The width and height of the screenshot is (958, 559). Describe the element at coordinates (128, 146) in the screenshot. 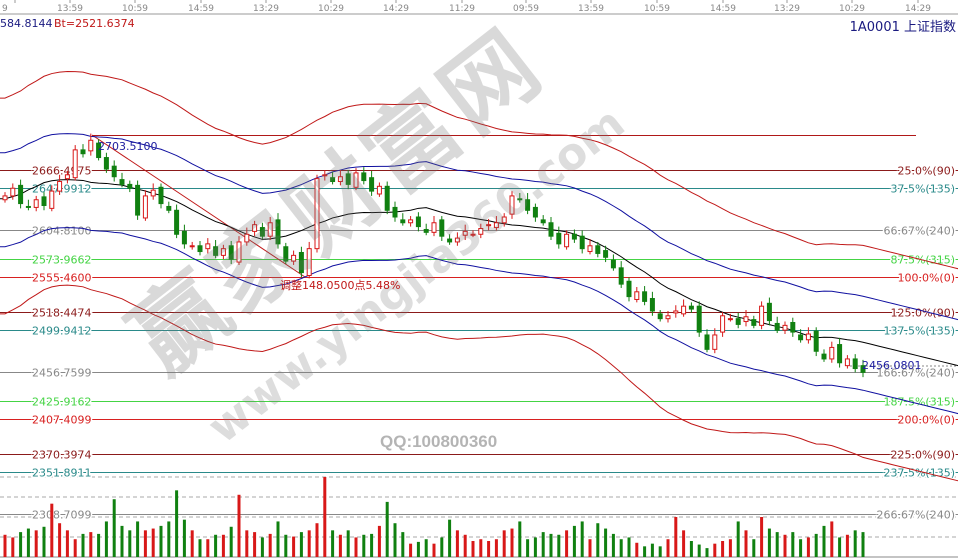

I see `peak-label: 2703.5100` at that location.